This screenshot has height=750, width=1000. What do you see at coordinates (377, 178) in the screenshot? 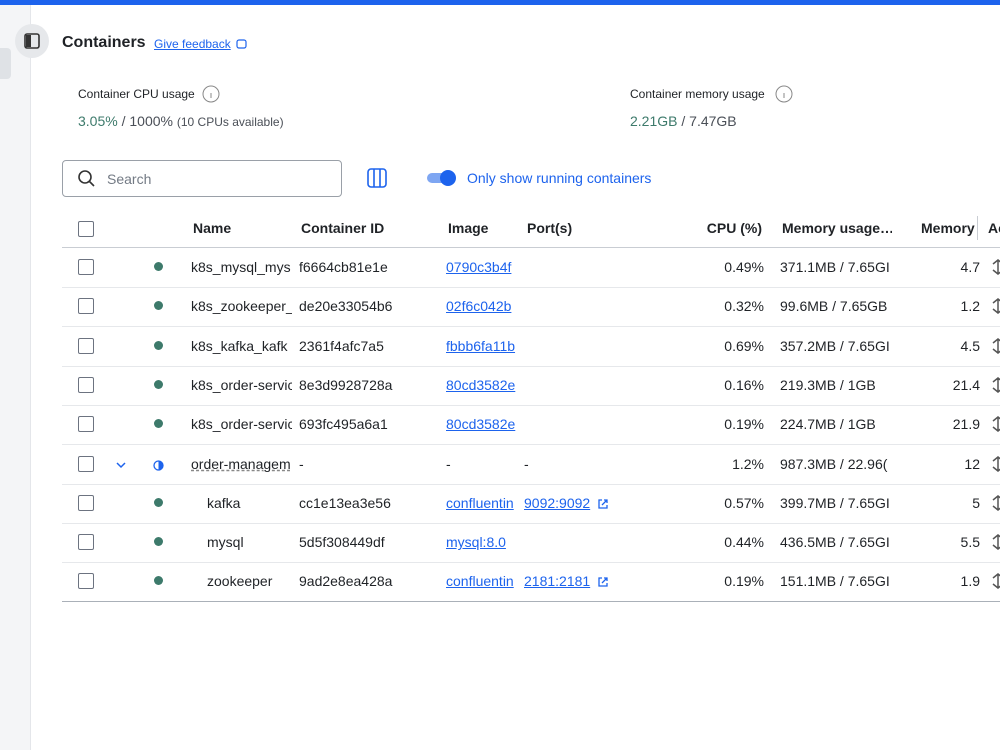
I see `columns-button` at bounding box center [377, 178].